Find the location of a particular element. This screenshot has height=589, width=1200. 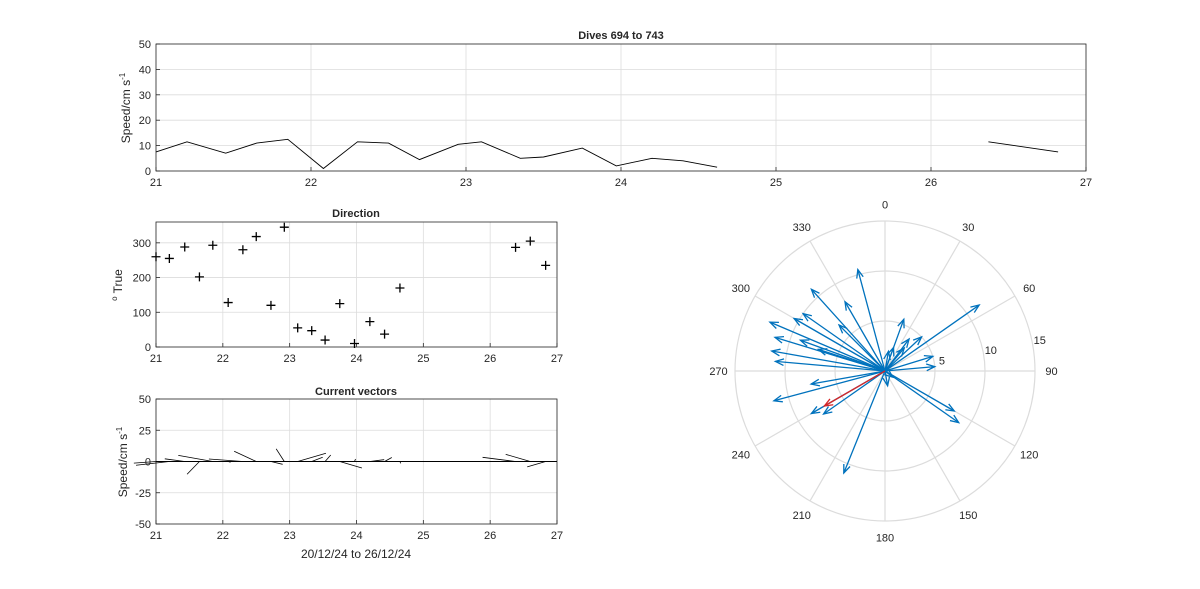

direction-y-axis-label: oTrue is located at coordinates (117, 285).